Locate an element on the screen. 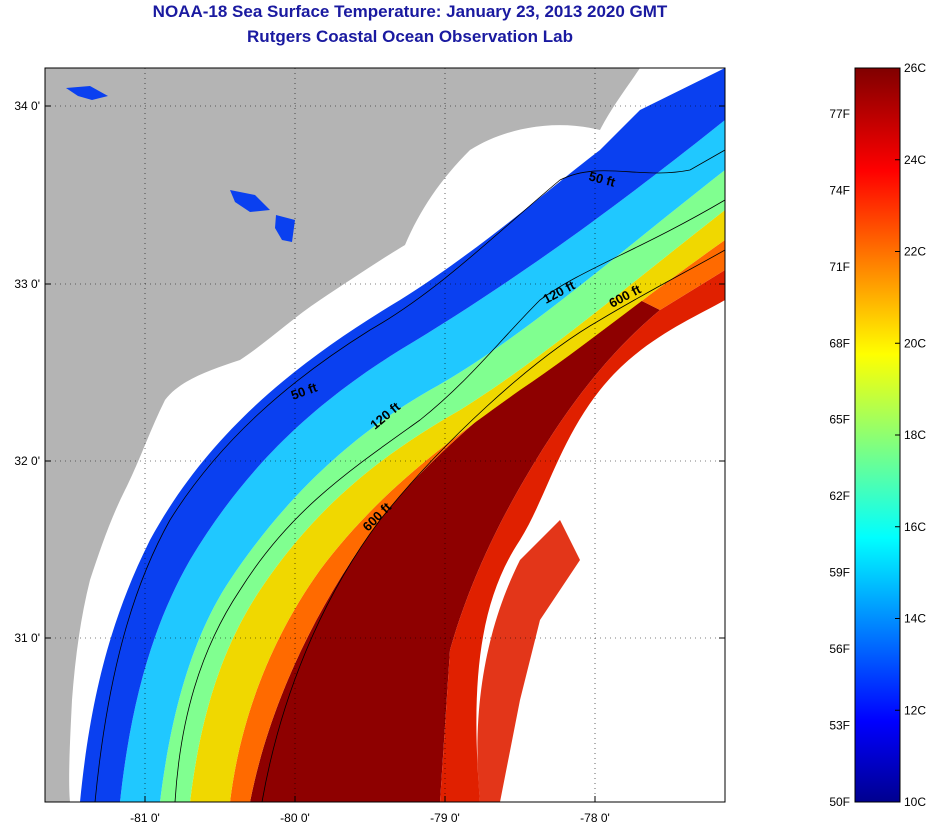 Image resolution: width=936 pixels, height=832 pixels. lat-tick-label: 33 0' is located at coordinates (27, 284).